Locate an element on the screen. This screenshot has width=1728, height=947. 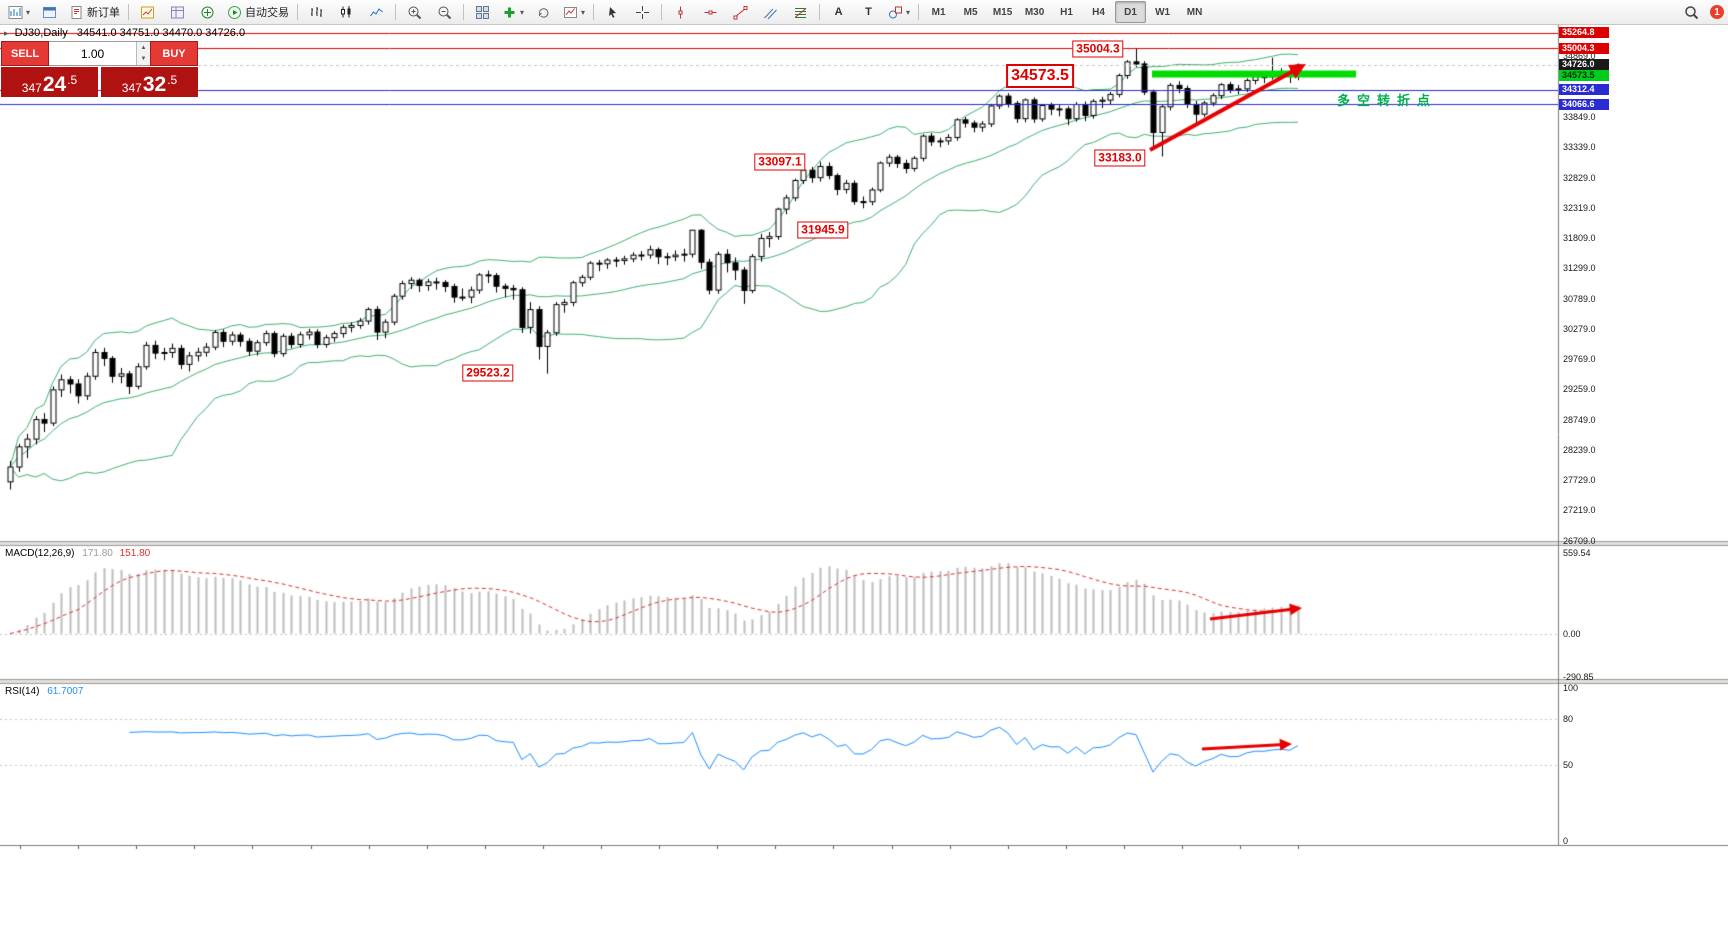
text-tool: A is located at coordinates (838, 12).